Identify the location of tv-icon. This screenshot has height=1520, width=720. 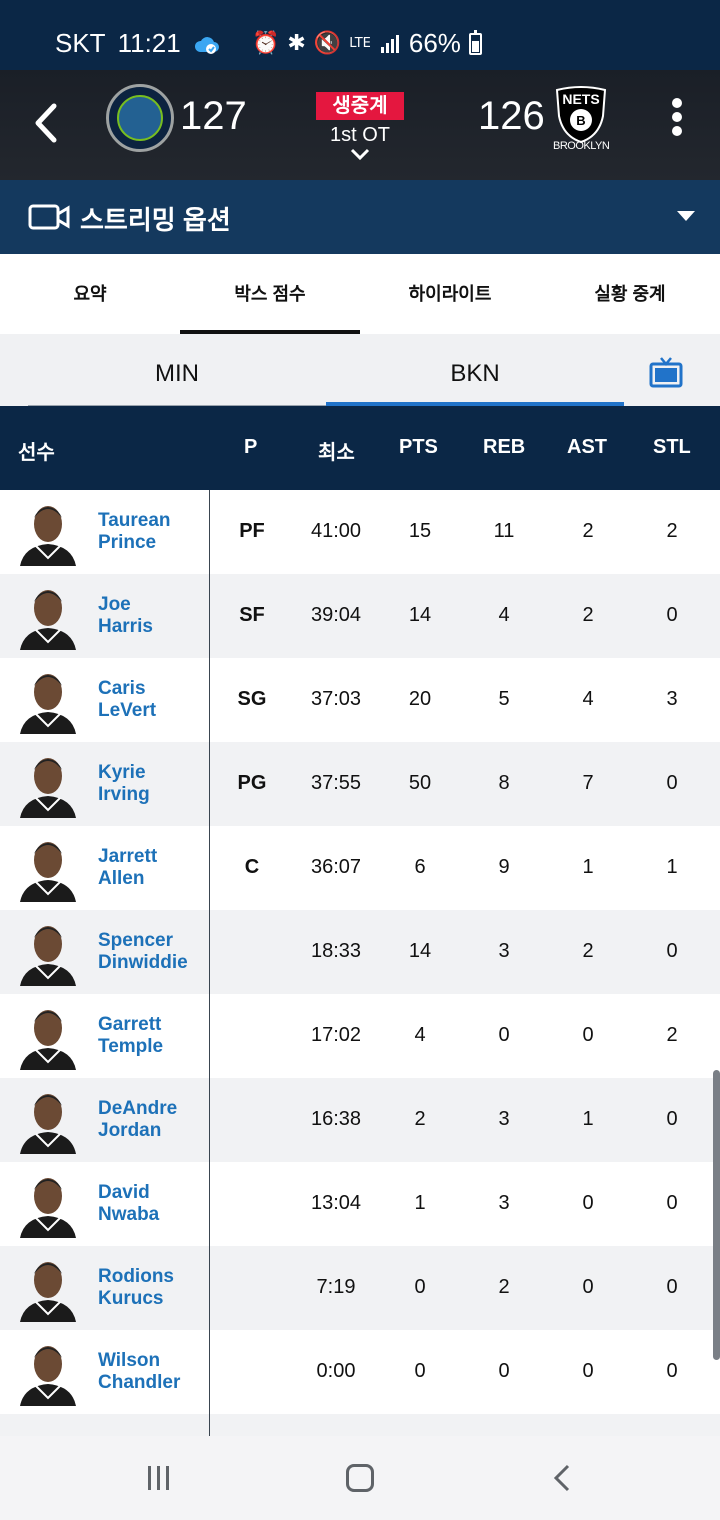
(666, 372).